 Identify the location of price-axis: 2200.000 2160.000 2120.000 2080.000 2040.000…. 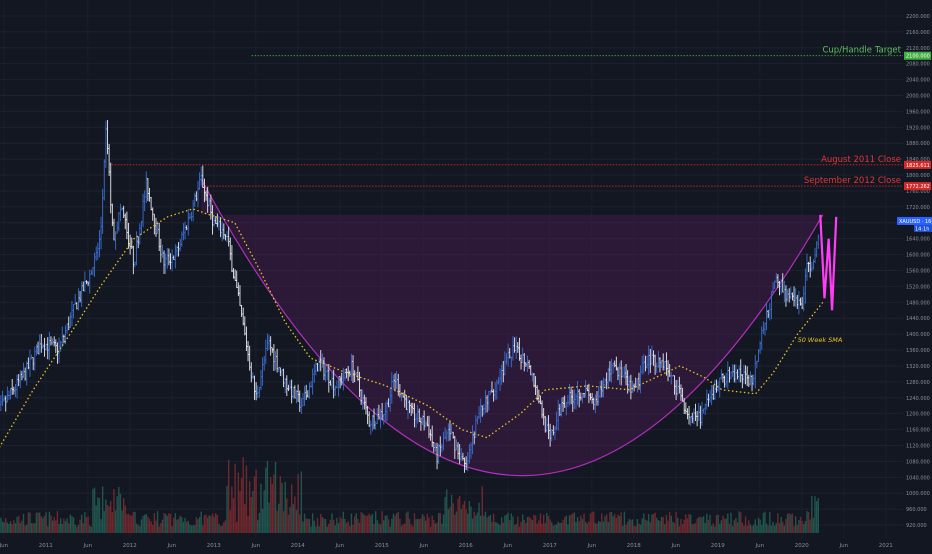
(918, 271).